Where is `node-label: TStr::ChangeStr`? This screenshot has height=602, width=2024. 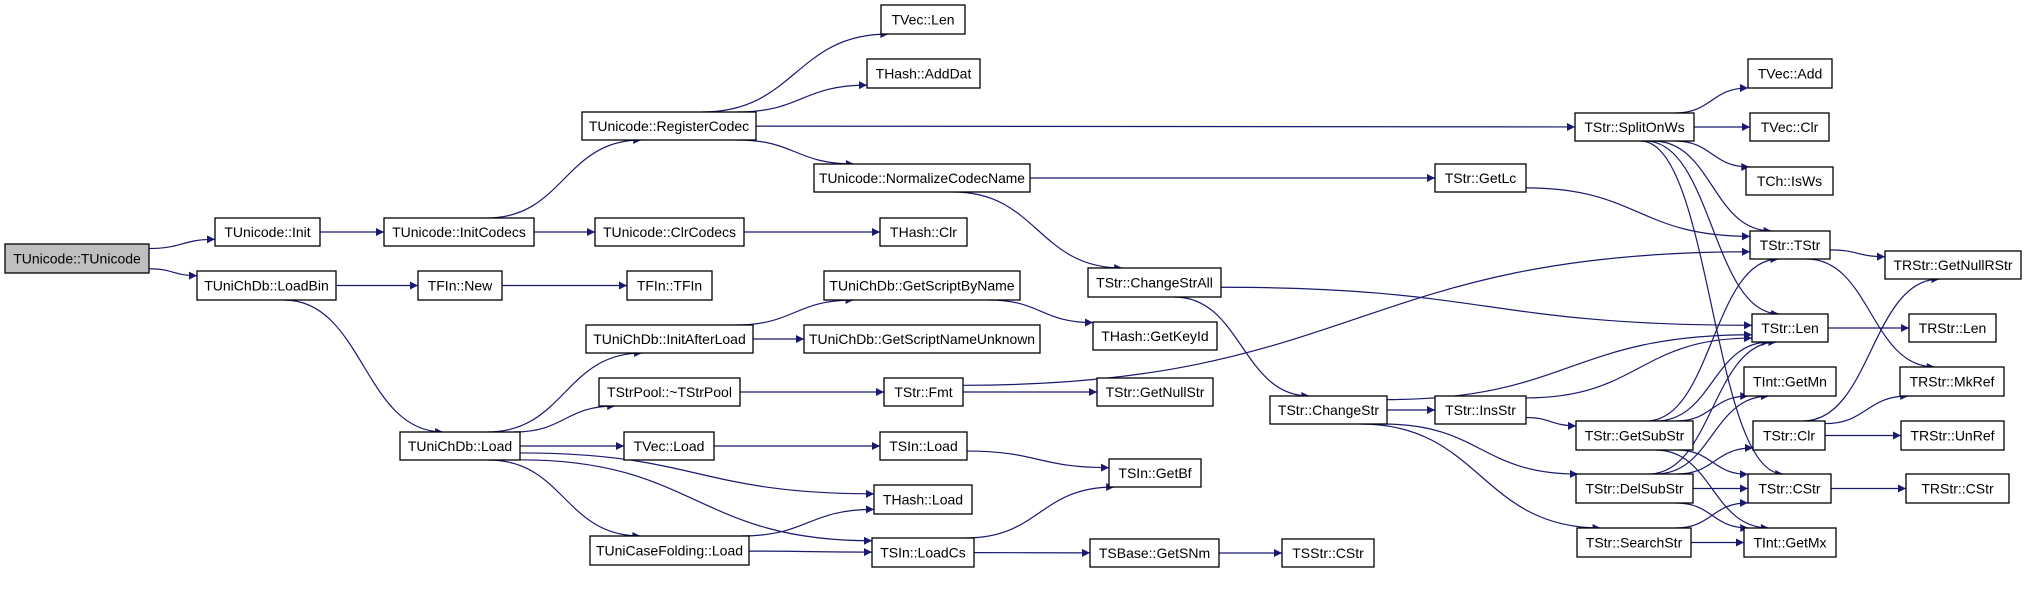
node-label: TStr::ChangeStr is located at coordinates (1328, 410).